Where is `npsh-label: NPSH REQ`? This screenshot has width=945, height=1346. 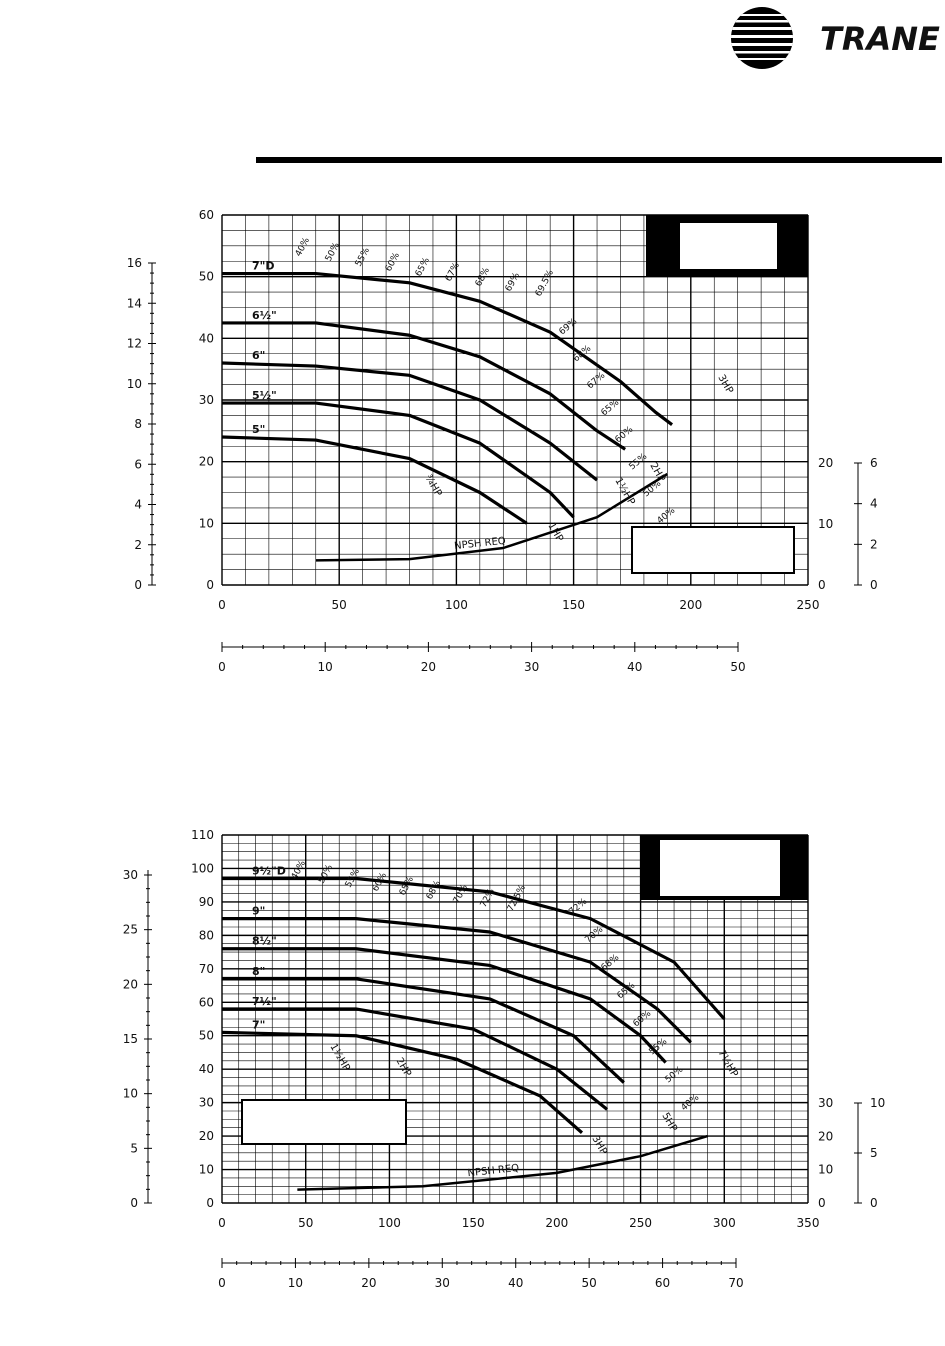 npsh-label: NPSH REQ is located at coordinates (493, 1171).